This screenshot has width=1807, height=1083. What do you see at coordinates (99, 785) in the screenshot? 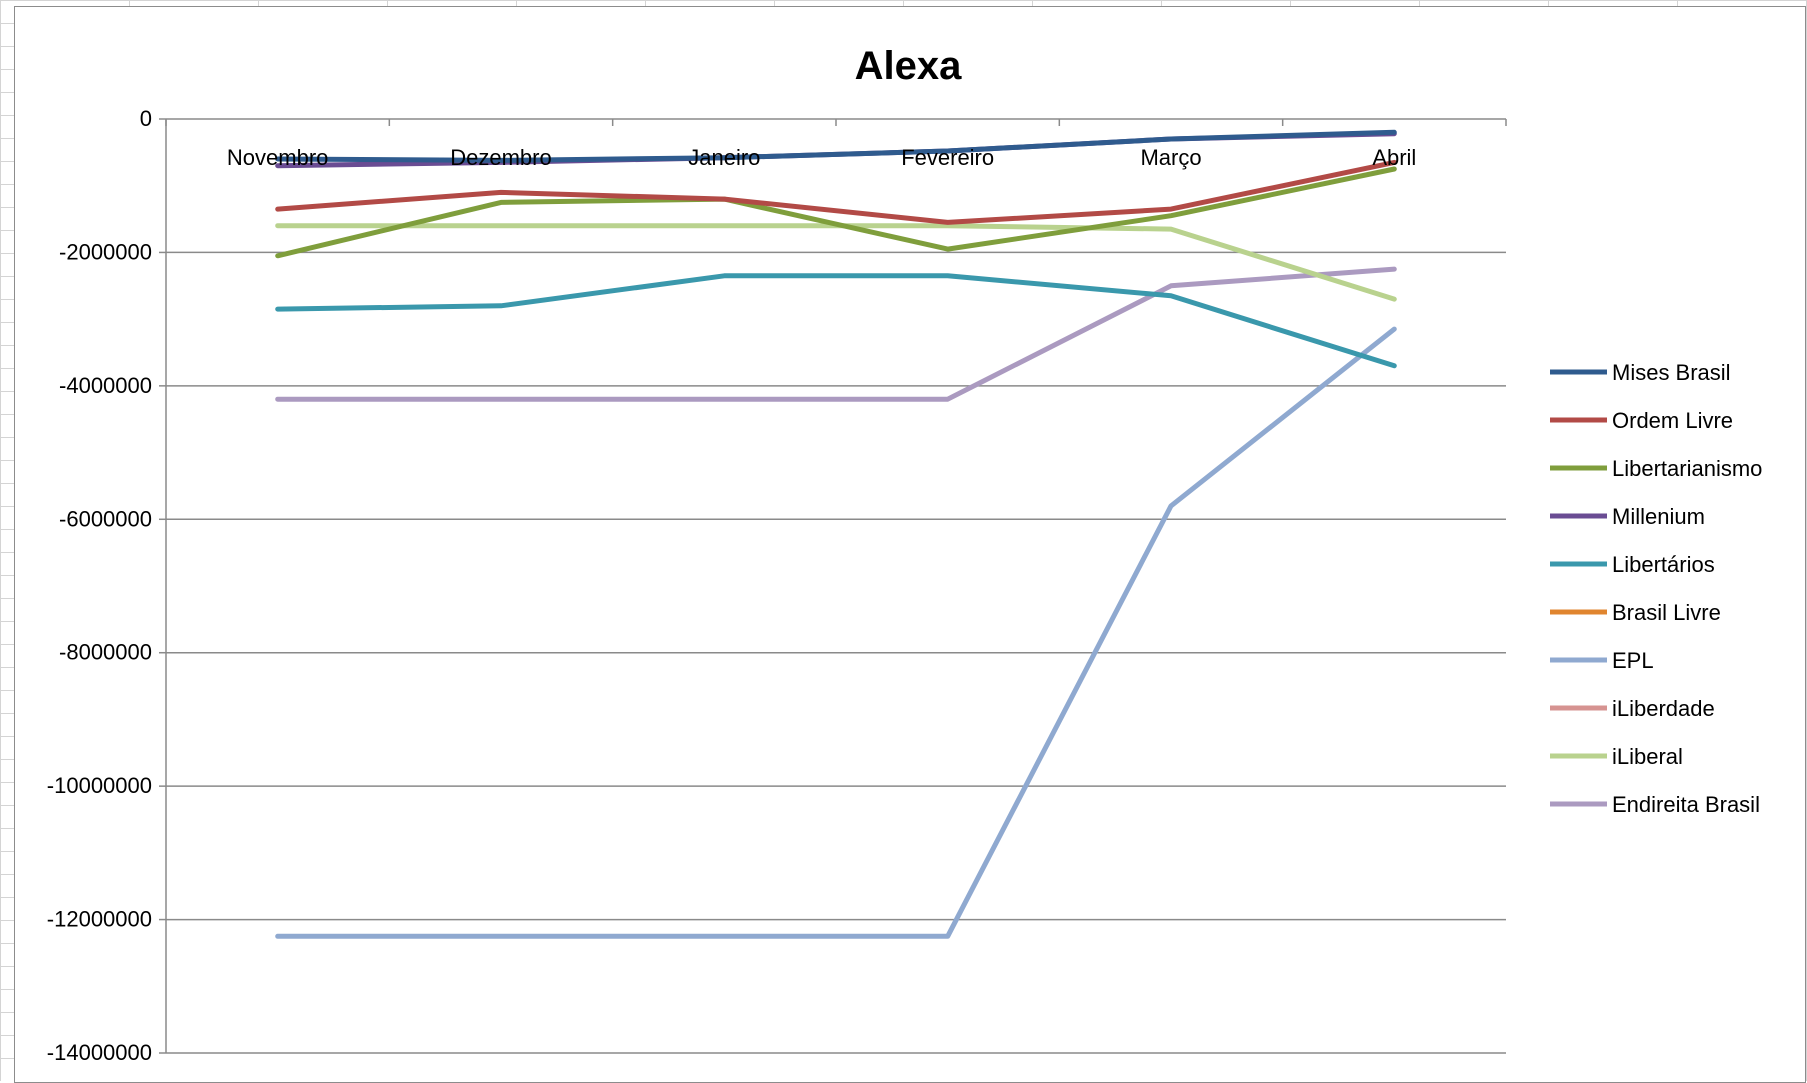
I see `y-tick-label: -10000000` at bounding box center [99, 785].